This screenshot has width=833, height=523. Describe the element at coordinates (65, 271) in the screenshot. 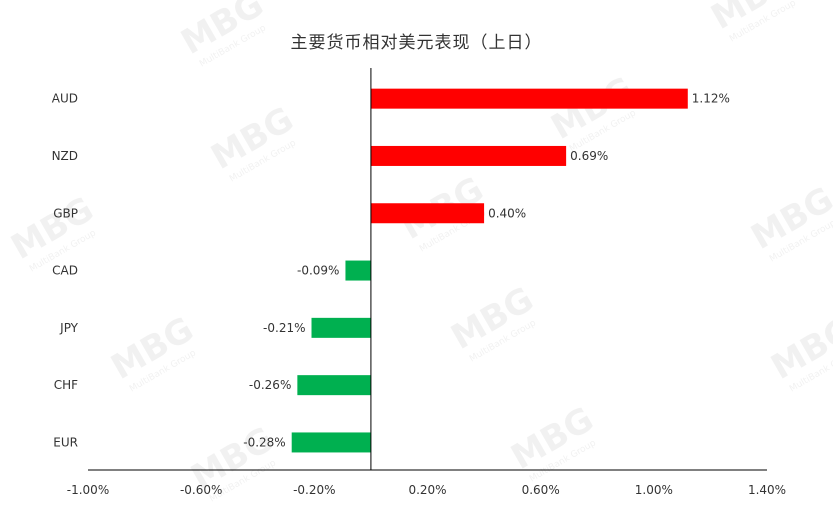

I see `category-label: CAD` at that location.